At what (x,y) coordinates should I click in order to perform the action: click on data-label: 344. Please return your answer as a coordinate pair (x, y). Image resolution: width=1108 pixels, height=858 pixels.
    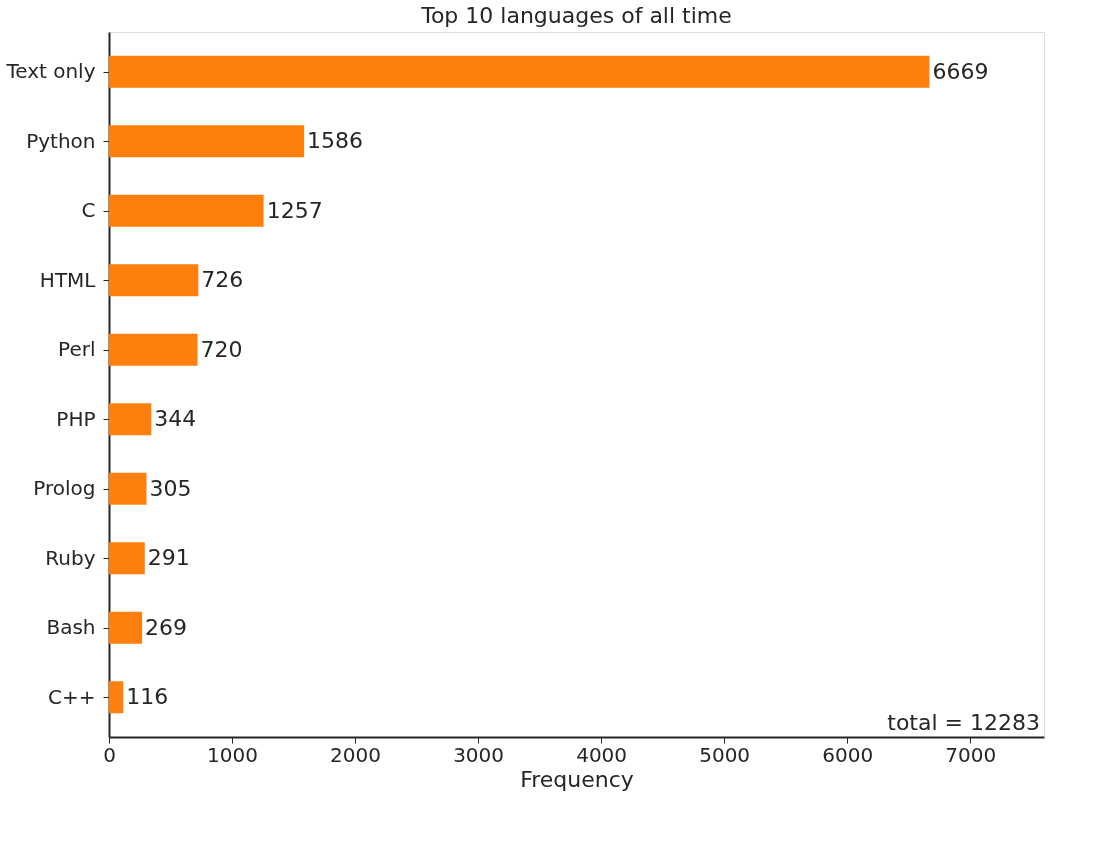
    Looking at the image, I should click on (175, 419).